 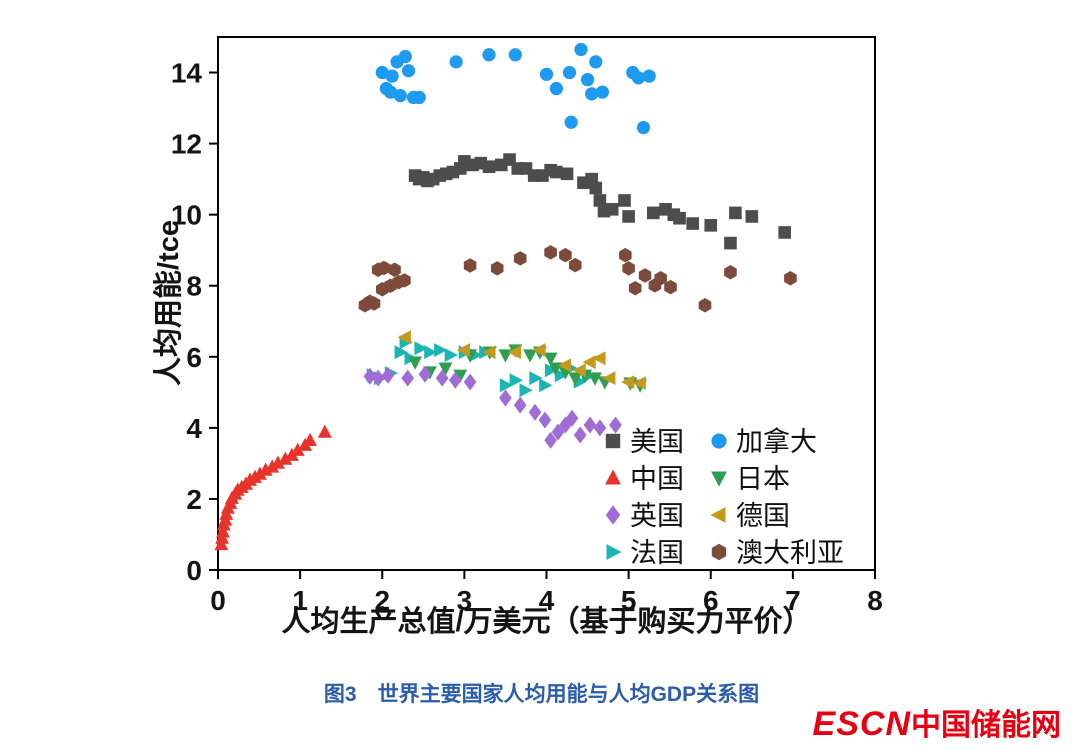 What do you see at coordinates (793, 600) in the screenshot?
I see `x-tick-label: 7` at bounding box center [793, 600].